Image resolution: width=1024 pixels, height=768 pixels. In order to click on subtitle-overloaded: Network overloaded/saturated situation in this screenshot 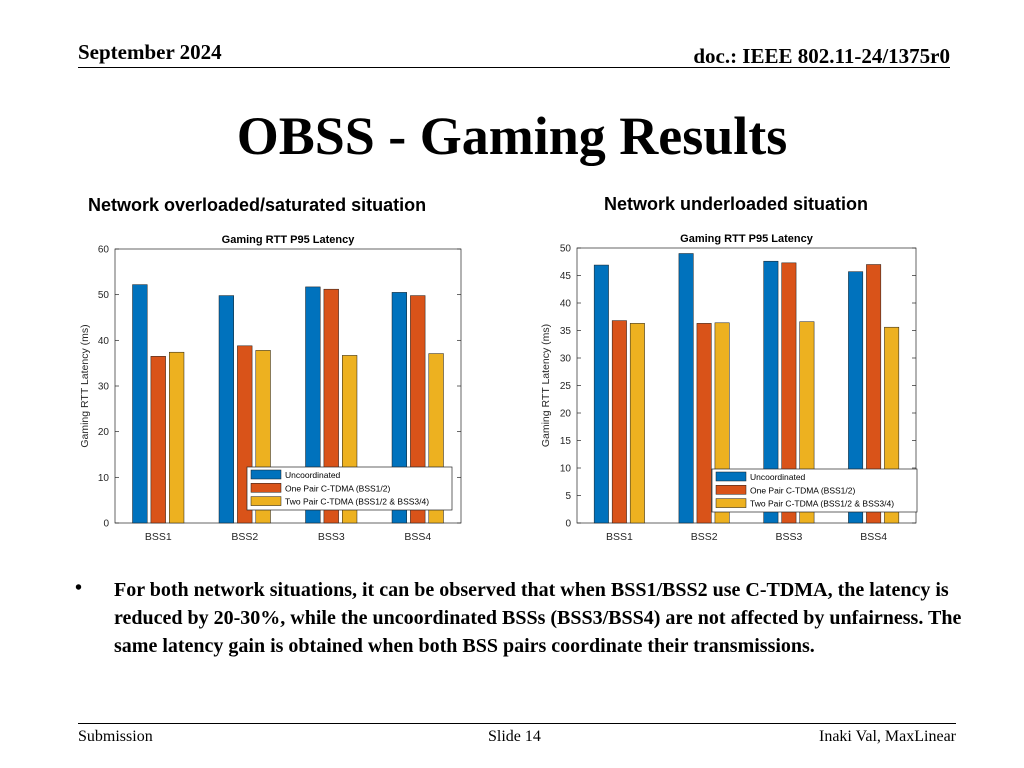, I will do `click(257, 205)`.